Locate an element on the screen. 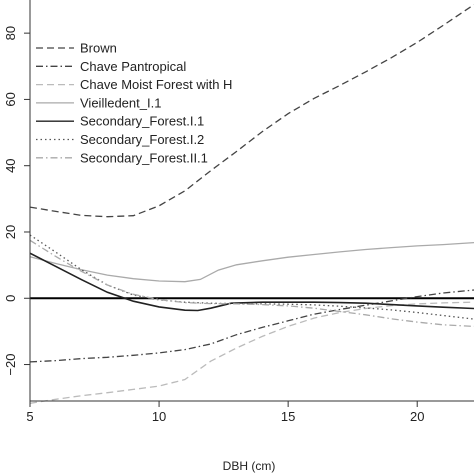 The height and width of the screenshot is (474, 474). legend-label: Vieilledent_I.1 is located at coordinates (120, 102).